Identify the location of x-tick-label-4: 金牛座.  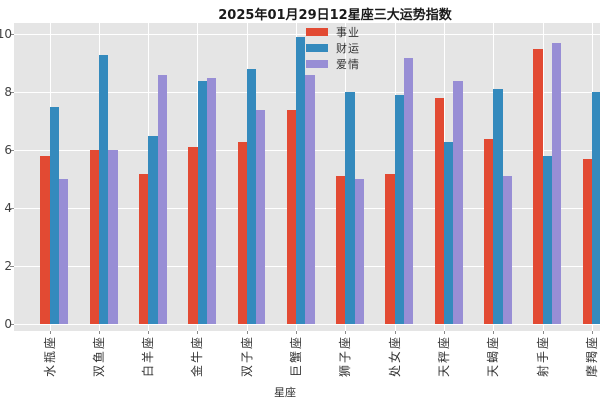
(197, 356).